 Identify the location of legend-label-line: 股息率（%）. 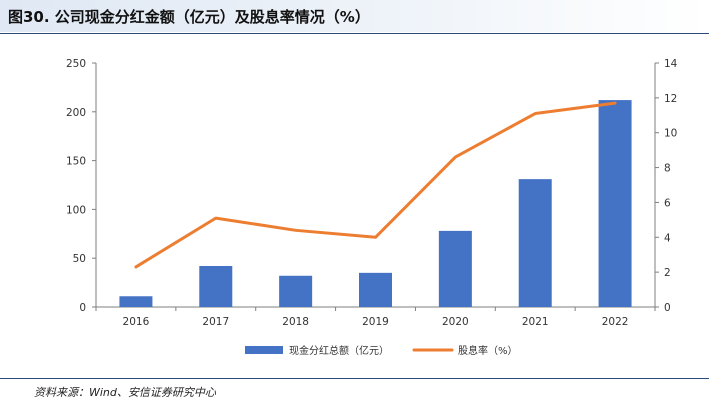
(488, 350).